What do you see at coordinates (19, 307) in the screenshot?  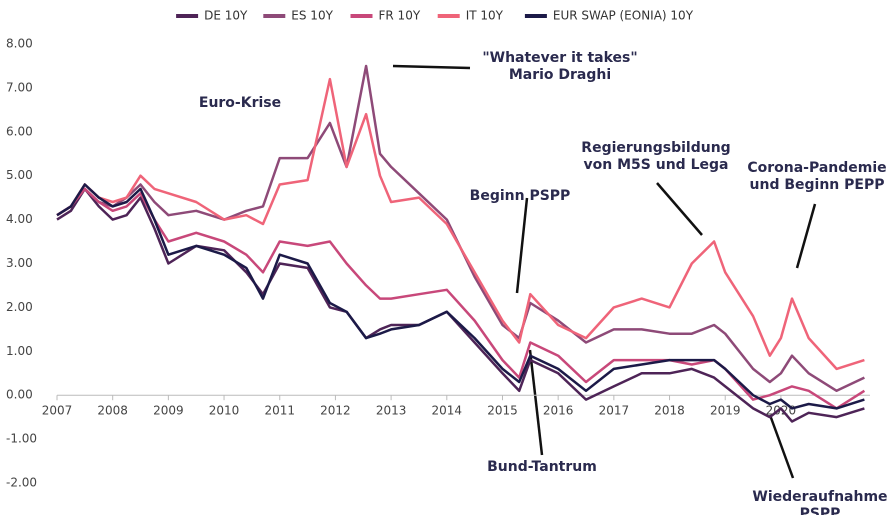 I see `y-tick-label: 2.00` at bounding box center [19, 307].